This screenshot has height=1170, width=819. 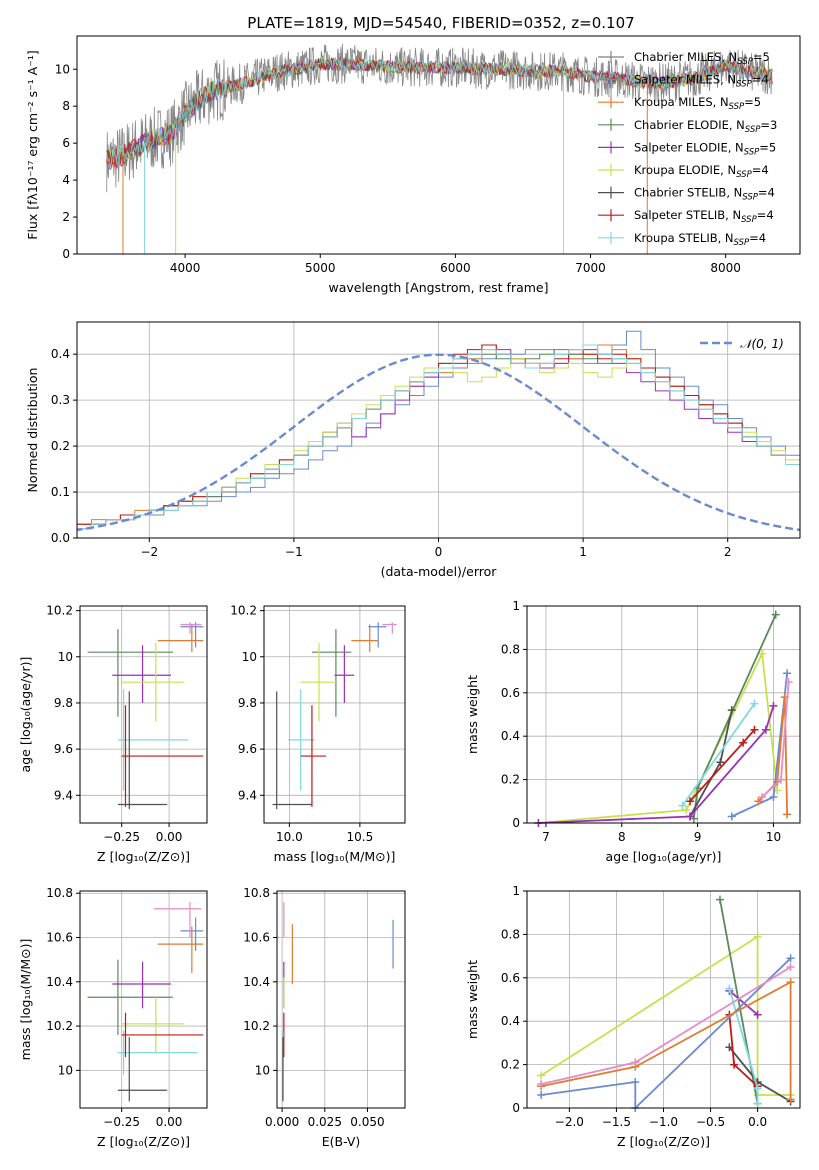 I want to click on x-axis-label: E(B-V), so click(x=341, y=1141).